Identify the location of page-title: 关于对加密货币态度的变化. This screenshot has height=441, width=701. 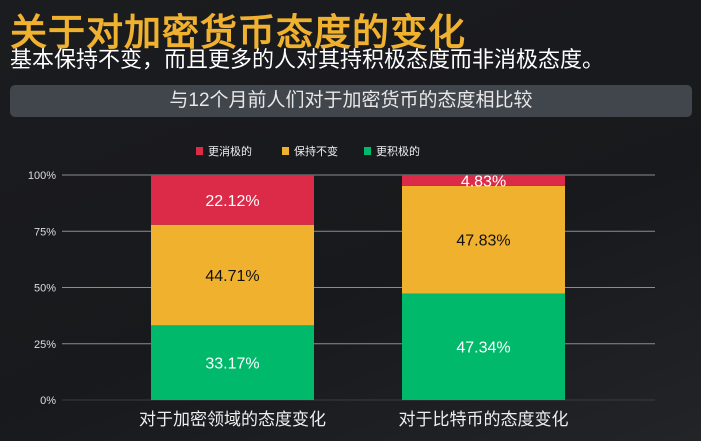
(238, 32).